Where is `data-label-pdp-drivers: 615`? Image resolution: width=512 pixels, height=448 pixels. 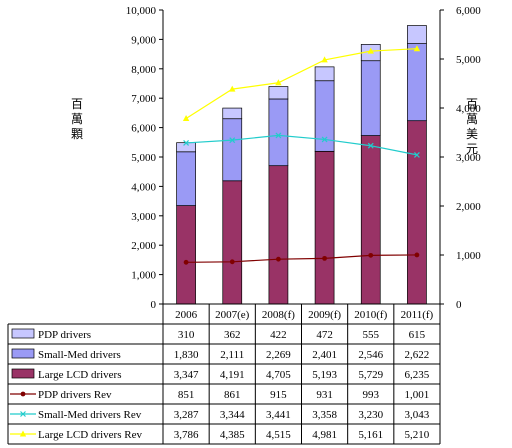
data-label-pdp-drivers: 615 is located at coordinates (417, 335).